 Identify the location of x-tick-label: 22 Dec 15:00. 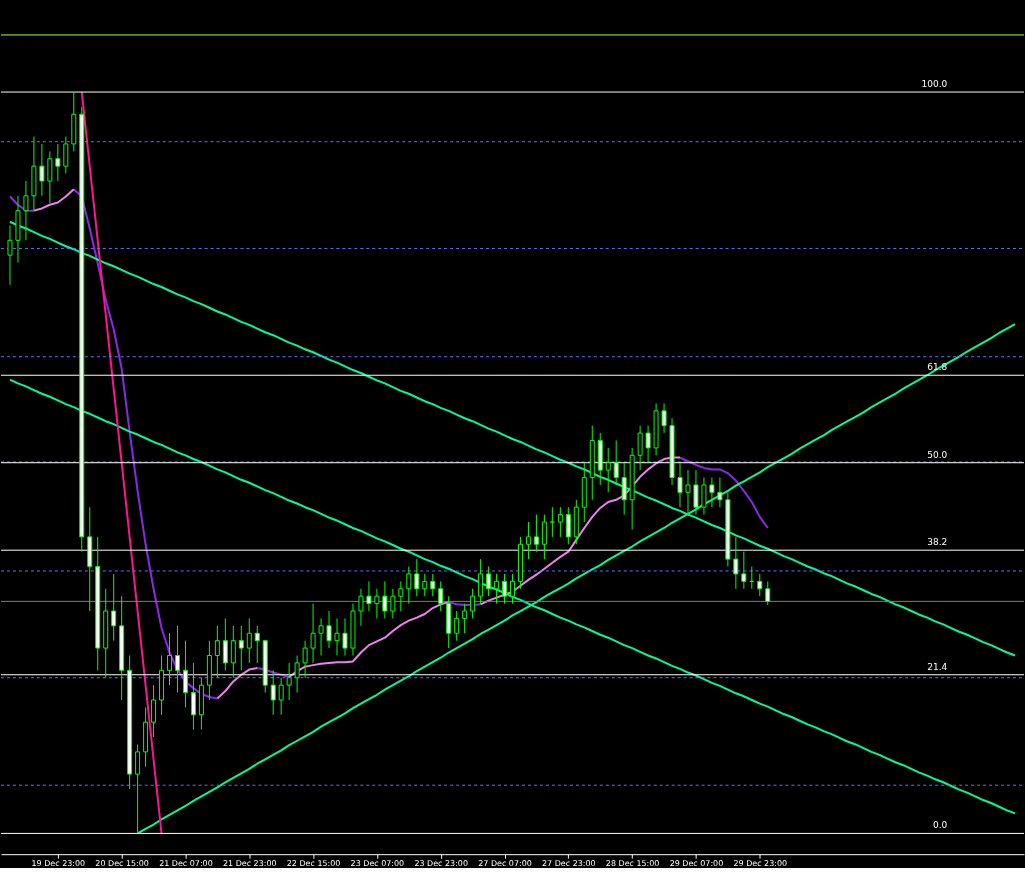
(313, 863).